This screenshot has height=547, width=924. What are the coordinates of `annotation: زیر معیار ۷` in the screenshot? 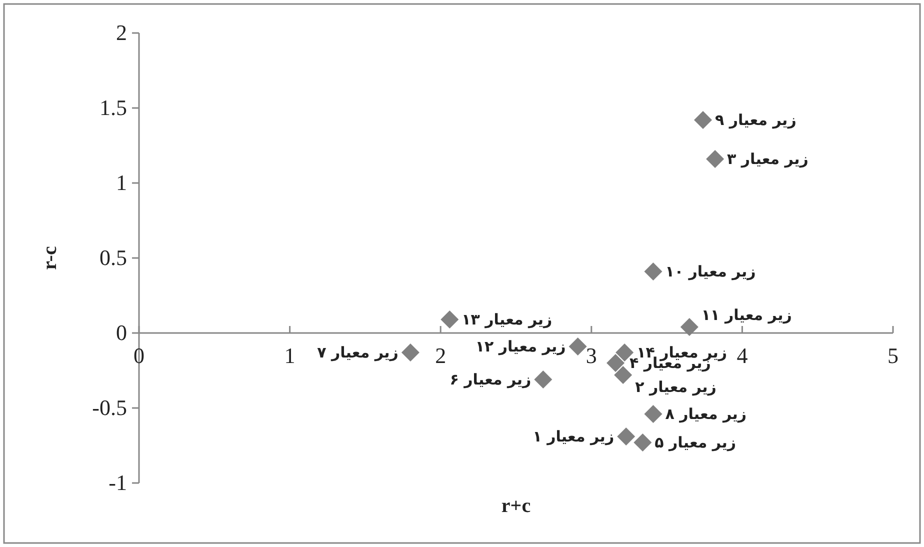 It's located at (357, 353).